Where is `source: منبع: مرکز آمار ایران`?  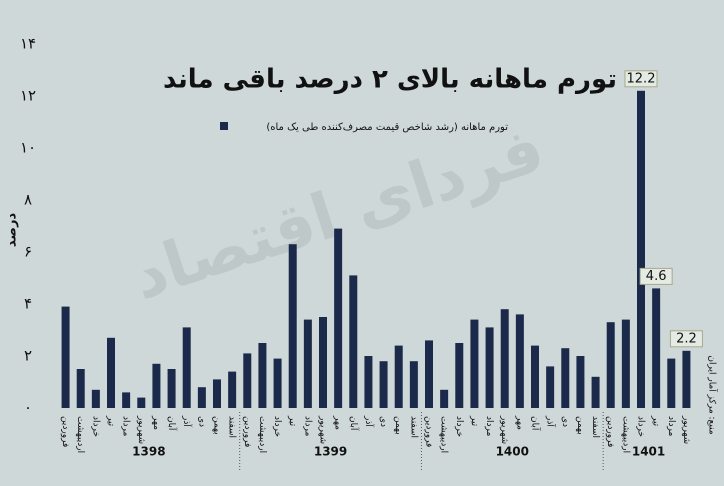
source: منبع: مرکز آمار ایران is located at coordinates (713, 394).